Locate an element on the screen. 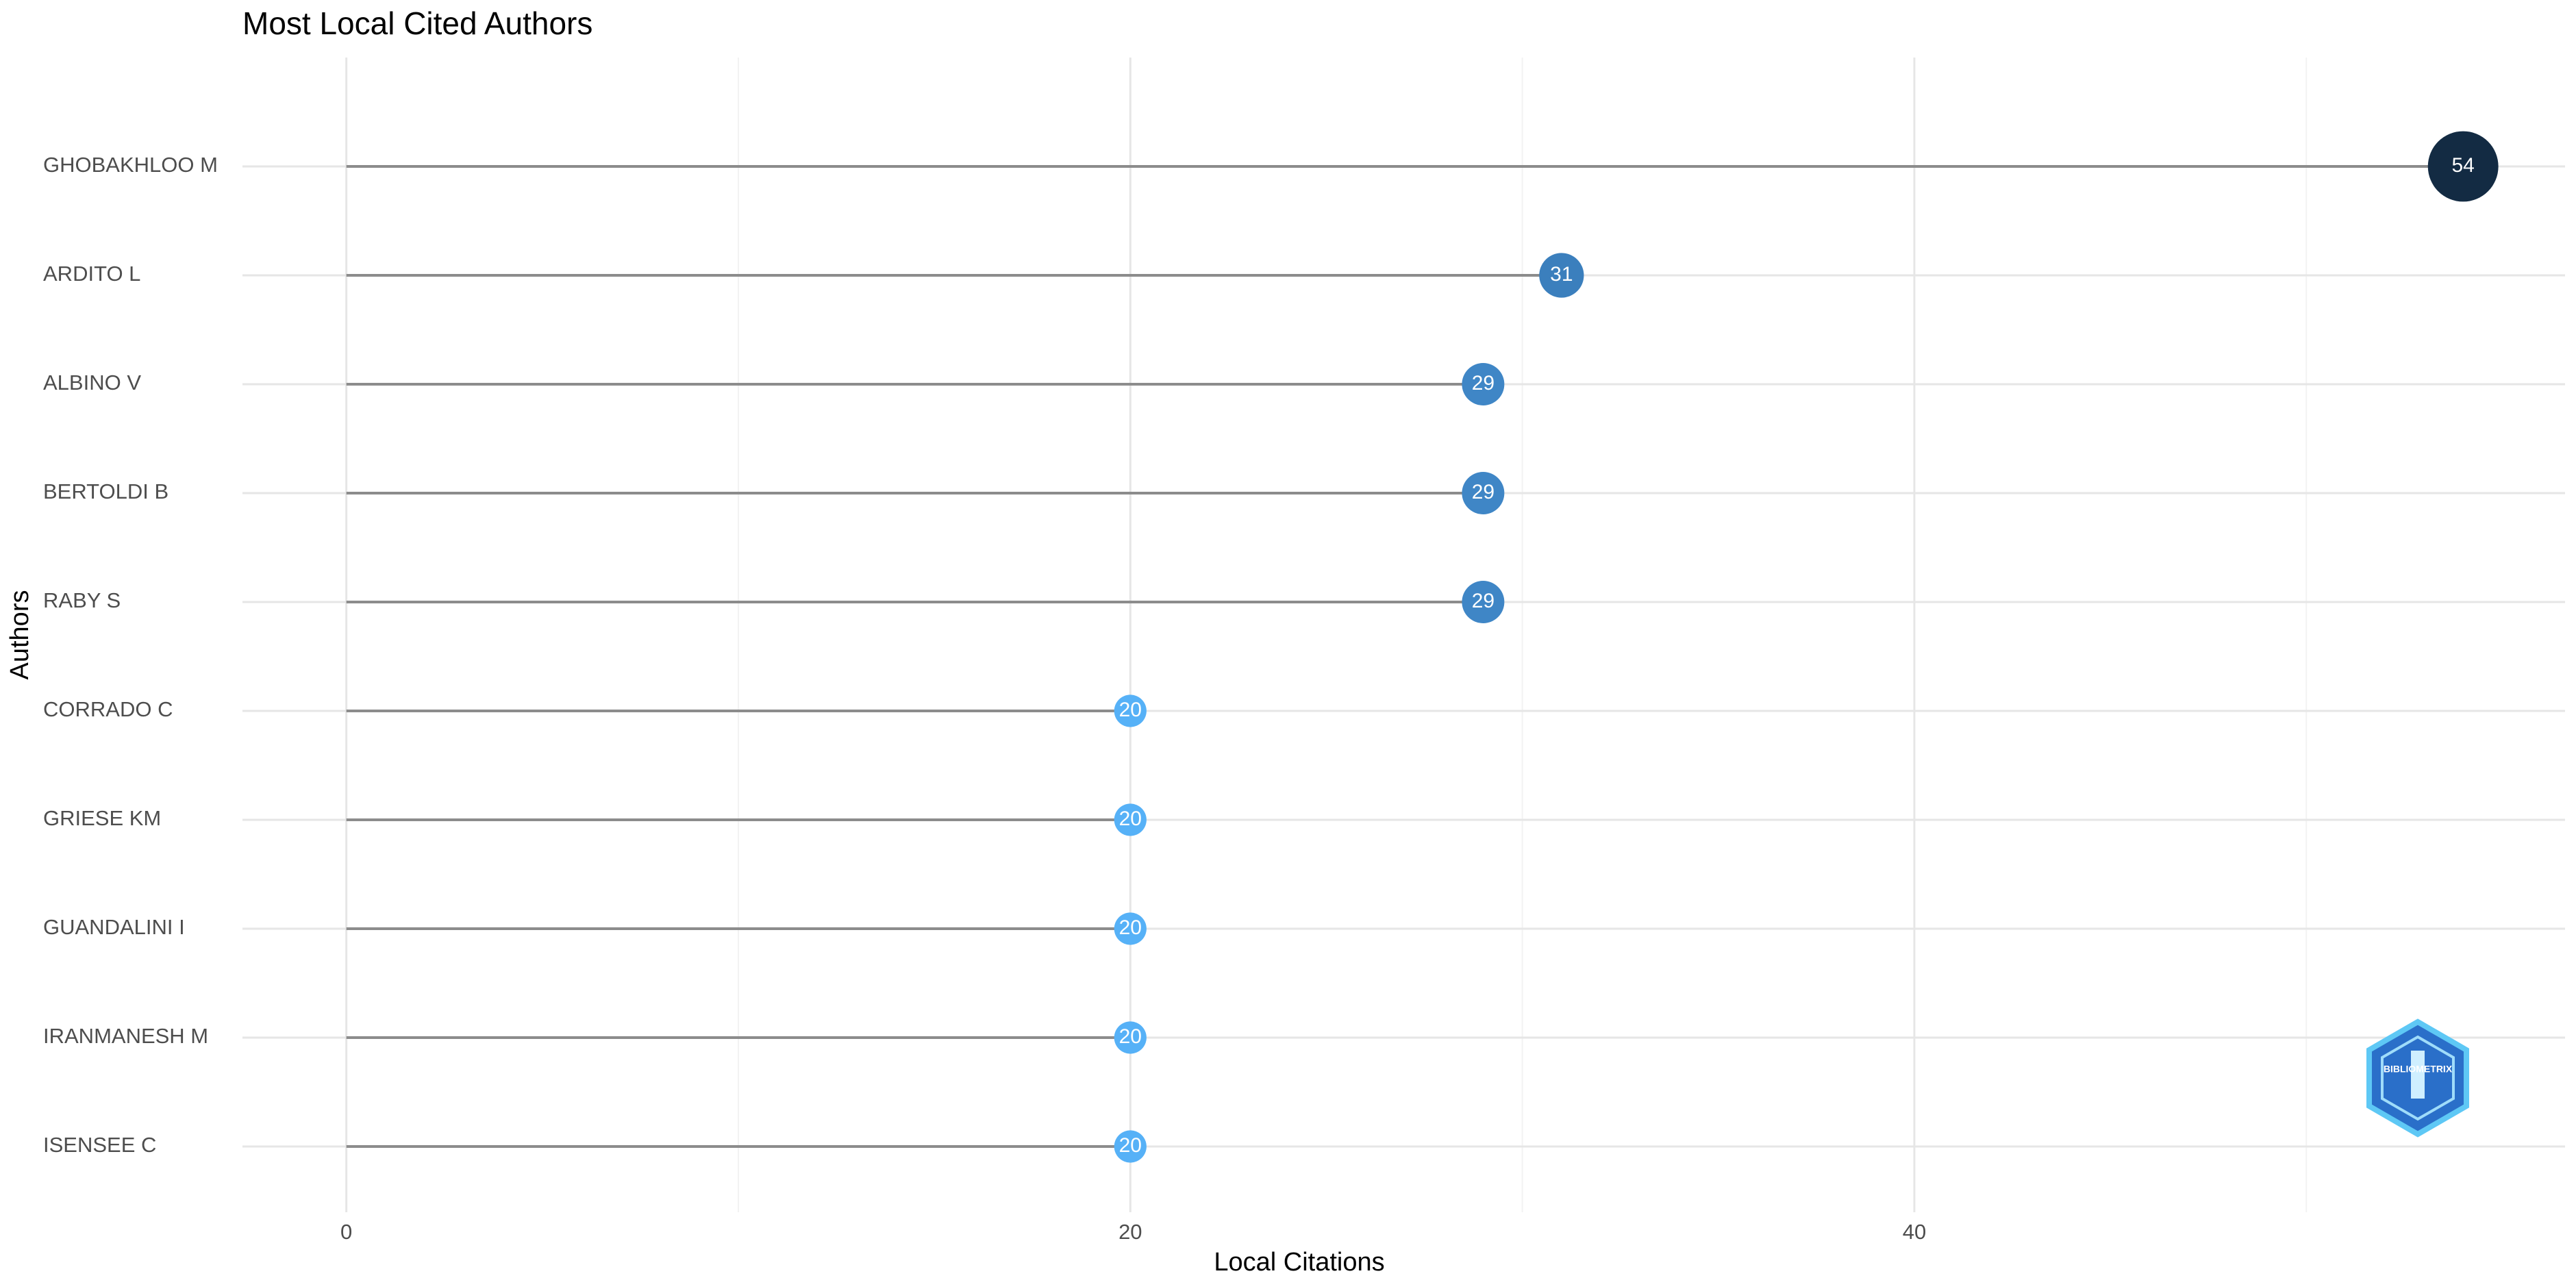 The width and height of the screenshot is (2576, 1278). value-label: 54 is located at coordinates (2463, 166).